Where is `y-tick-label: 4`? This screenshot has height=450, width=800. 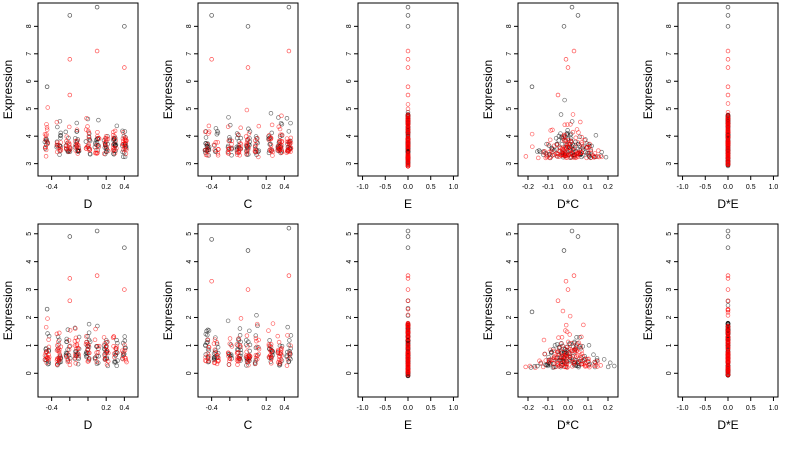
y-tick-label: 4 is located at coordinates (29, 262).